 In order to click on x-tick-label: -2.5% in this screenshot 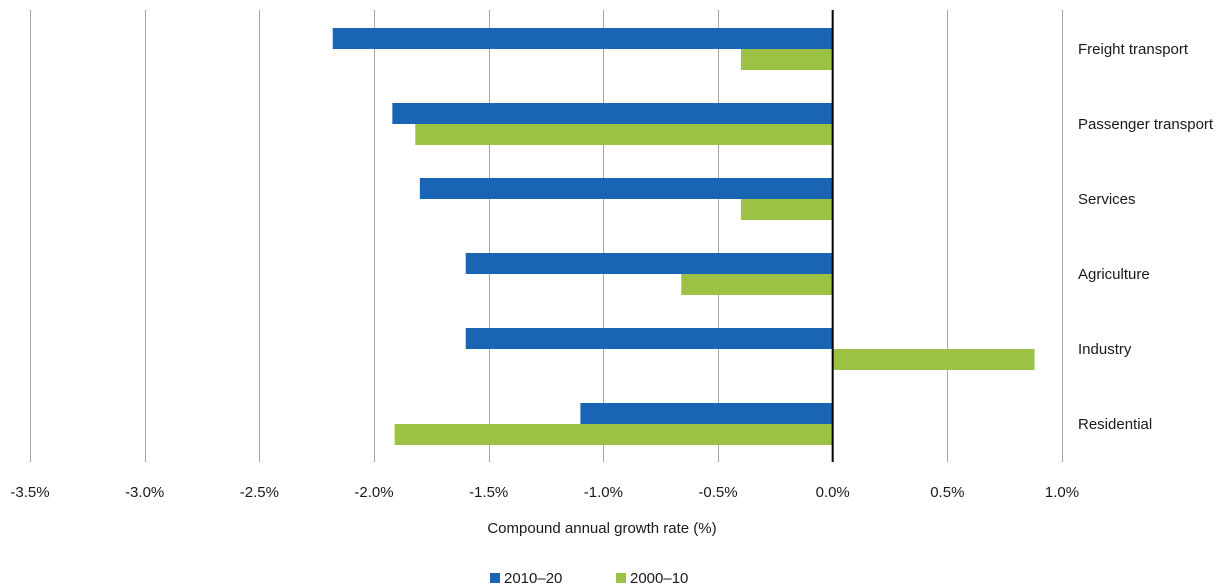, I will do `click(259, 492)`.